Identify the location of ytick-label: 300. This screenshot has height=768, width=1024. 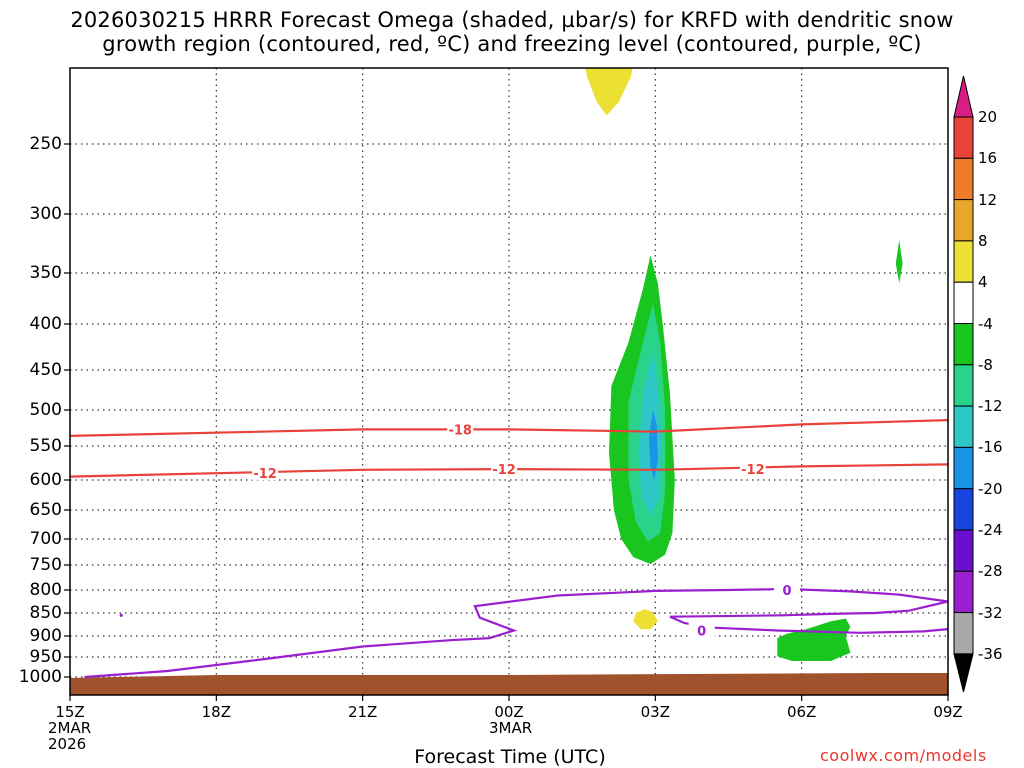
(45, 214).